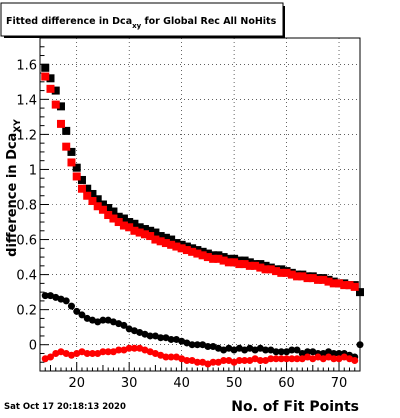 The height and width of the screenshot is (418, 400). What do you see at coordinates (26, 206) in the screenshot?
I see `y-tick-label: 0.8` at bounding box center [26, 206].